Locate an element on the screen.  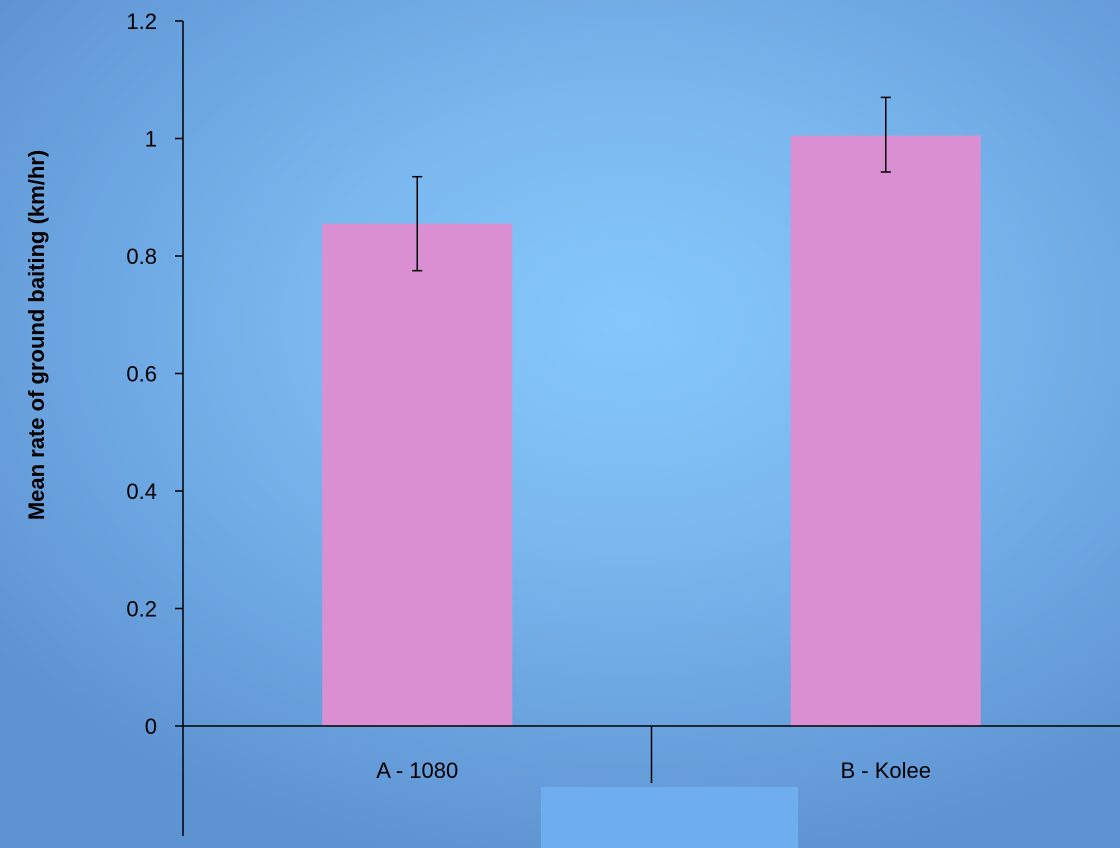
y-ticks-group: 0 0.2 0.4 0.6 0.8 1 1.2 is located at coordinates (154, 374).